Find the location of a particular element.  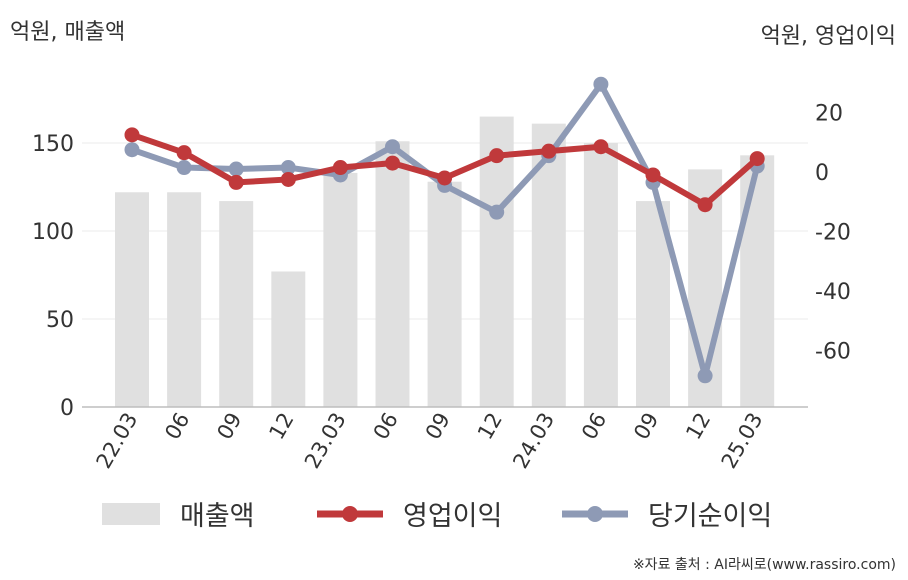

left-tick-label: 150 is located at coordinates (53, 144).